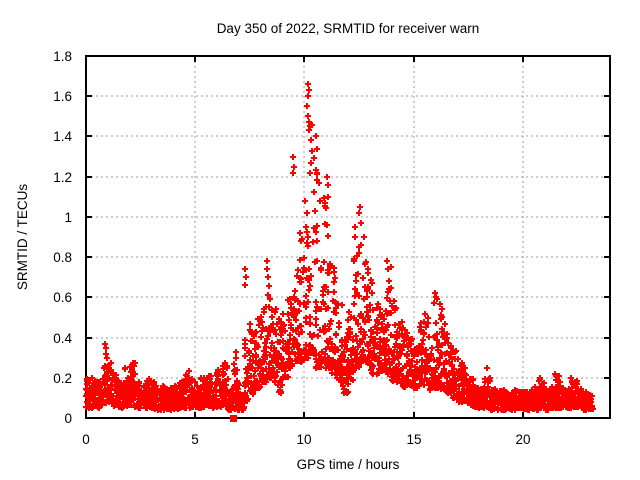 The width and height of the screenshot is (640, 480). Describe the element at coordinates (22, 237) in the screenshot. I see `y-axis-label: SRMTID / TECUs` at that location.